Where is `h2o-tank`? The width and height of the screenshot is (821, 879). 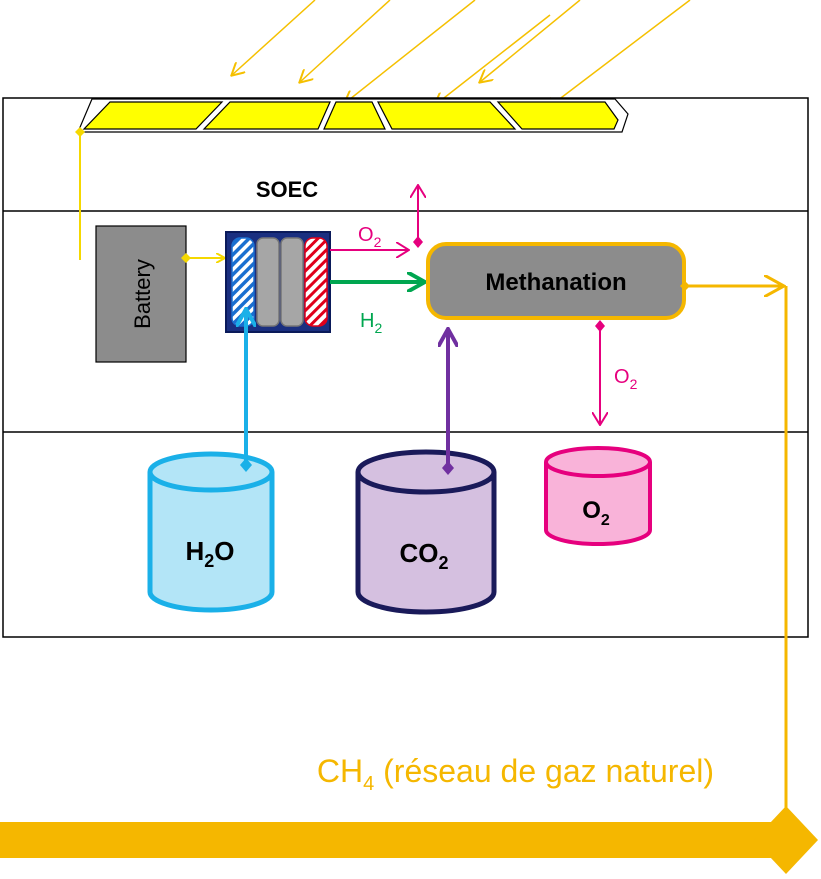
h2o-tank is located at coordinates (211, 532).